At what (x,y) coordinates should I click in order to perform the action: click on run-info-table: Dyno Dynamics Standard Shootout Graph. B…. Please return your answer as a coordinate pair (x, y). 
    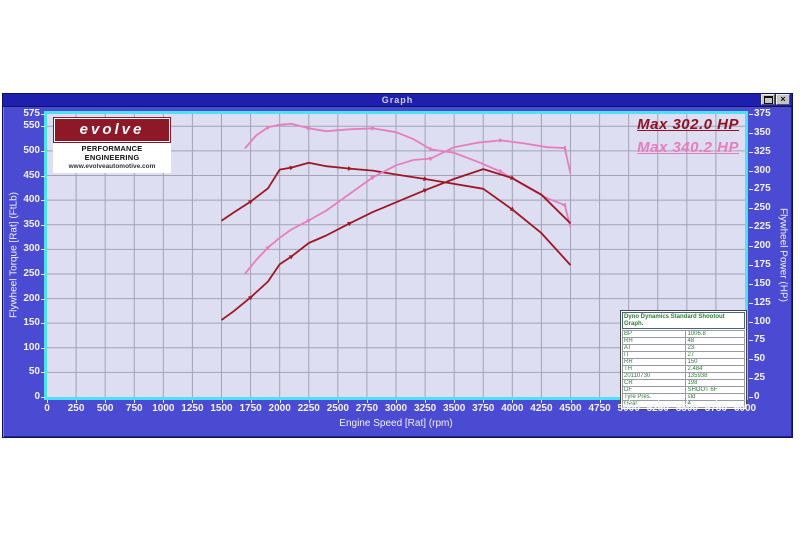
    Looking at the image, I should click on (683, 360).